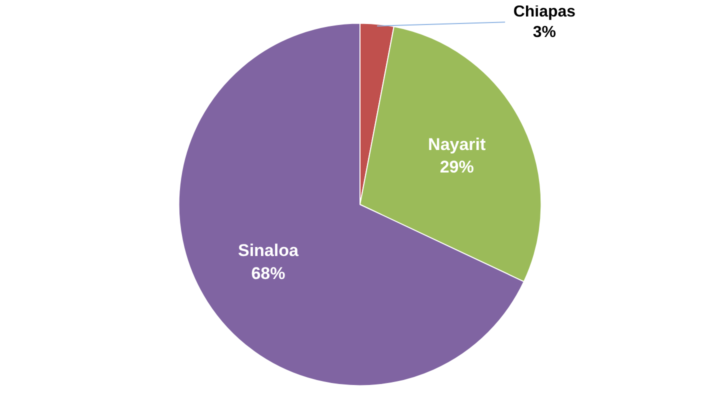 Image resolution: width=719 pixels, height=408 pixels. What do you see at coordinates (457, 144) in the screenshot?
I see `slice-label: Nayarit` at bounding box center [457, 144].